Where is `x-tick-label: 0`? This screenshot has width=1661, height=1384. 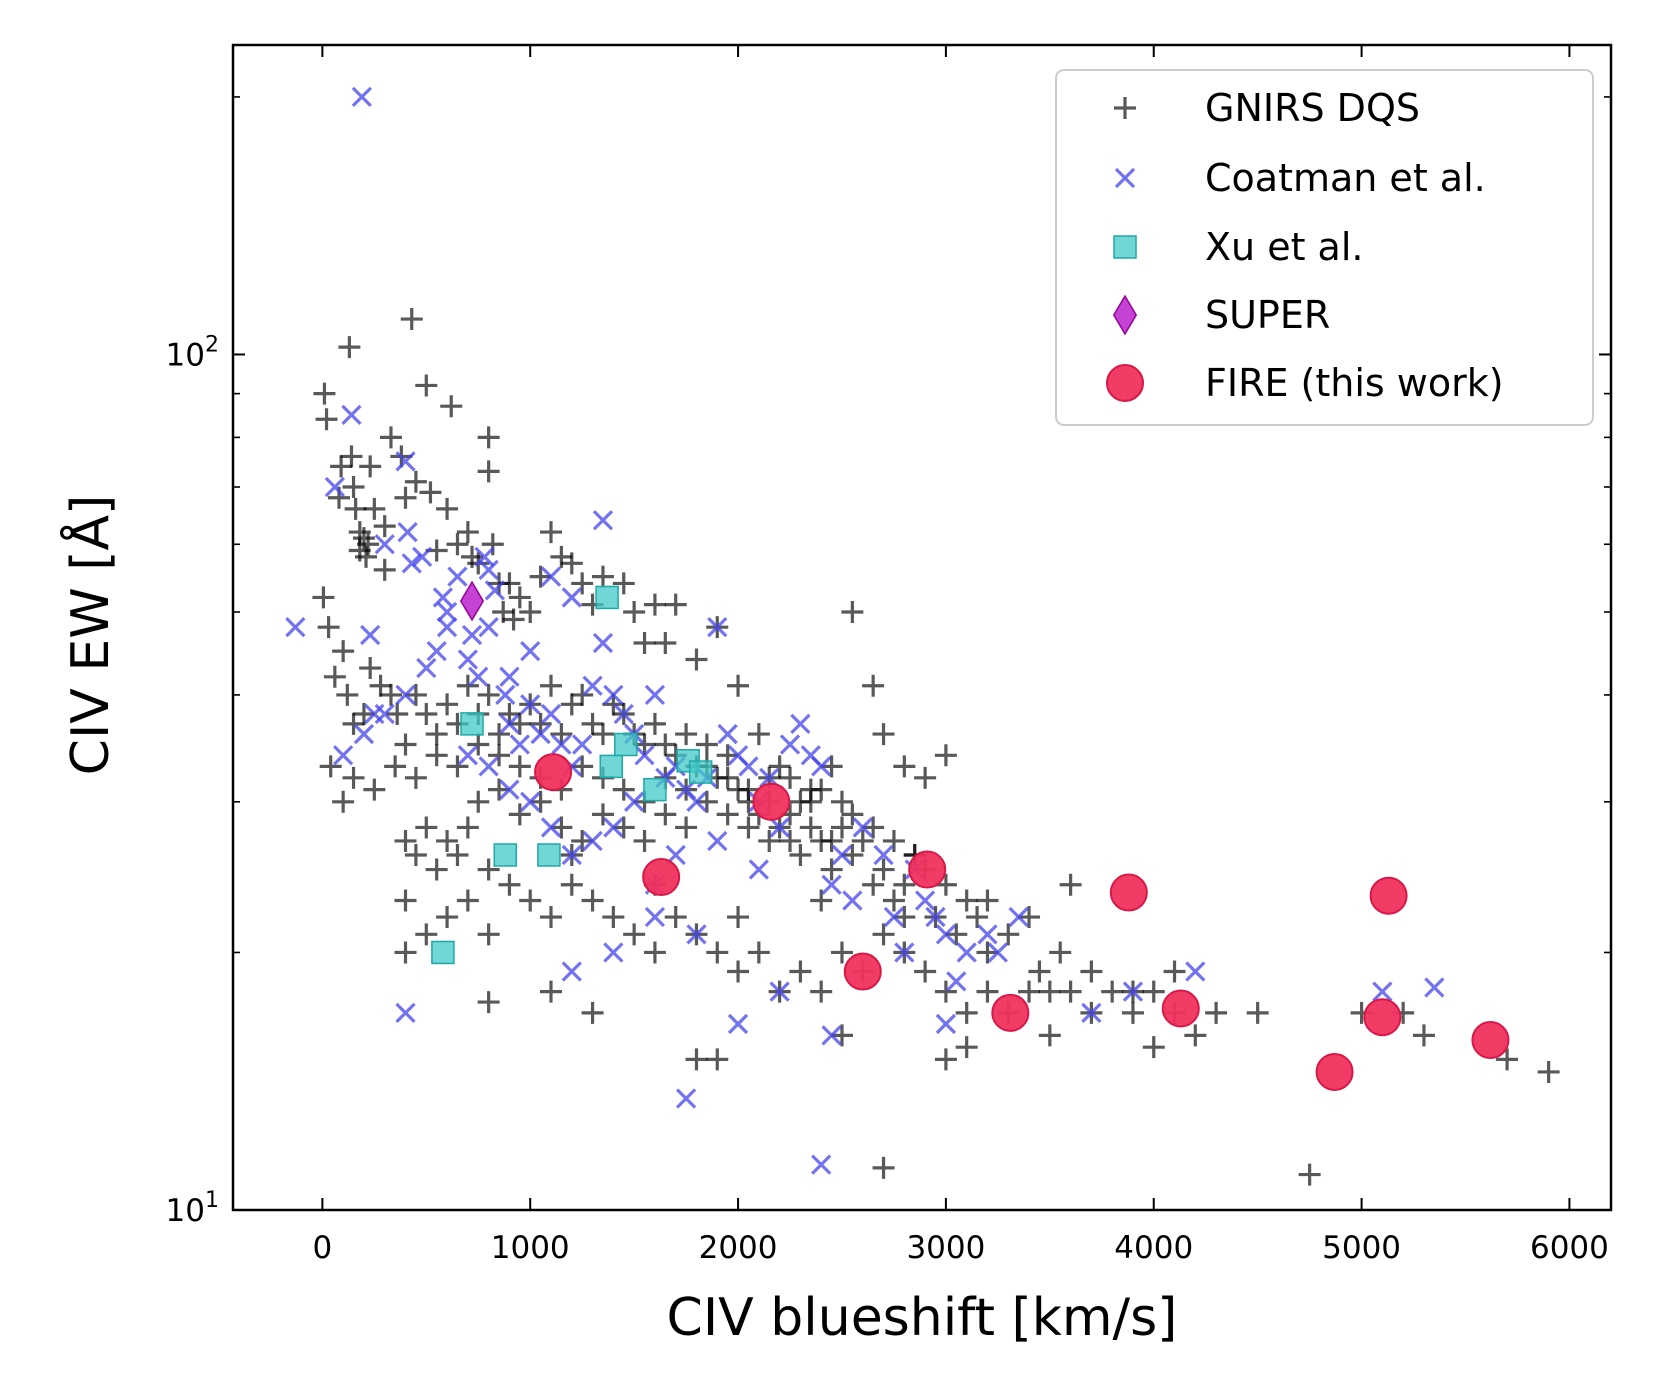 x-tick-label: 0 is located at coordinates (323, 1248).